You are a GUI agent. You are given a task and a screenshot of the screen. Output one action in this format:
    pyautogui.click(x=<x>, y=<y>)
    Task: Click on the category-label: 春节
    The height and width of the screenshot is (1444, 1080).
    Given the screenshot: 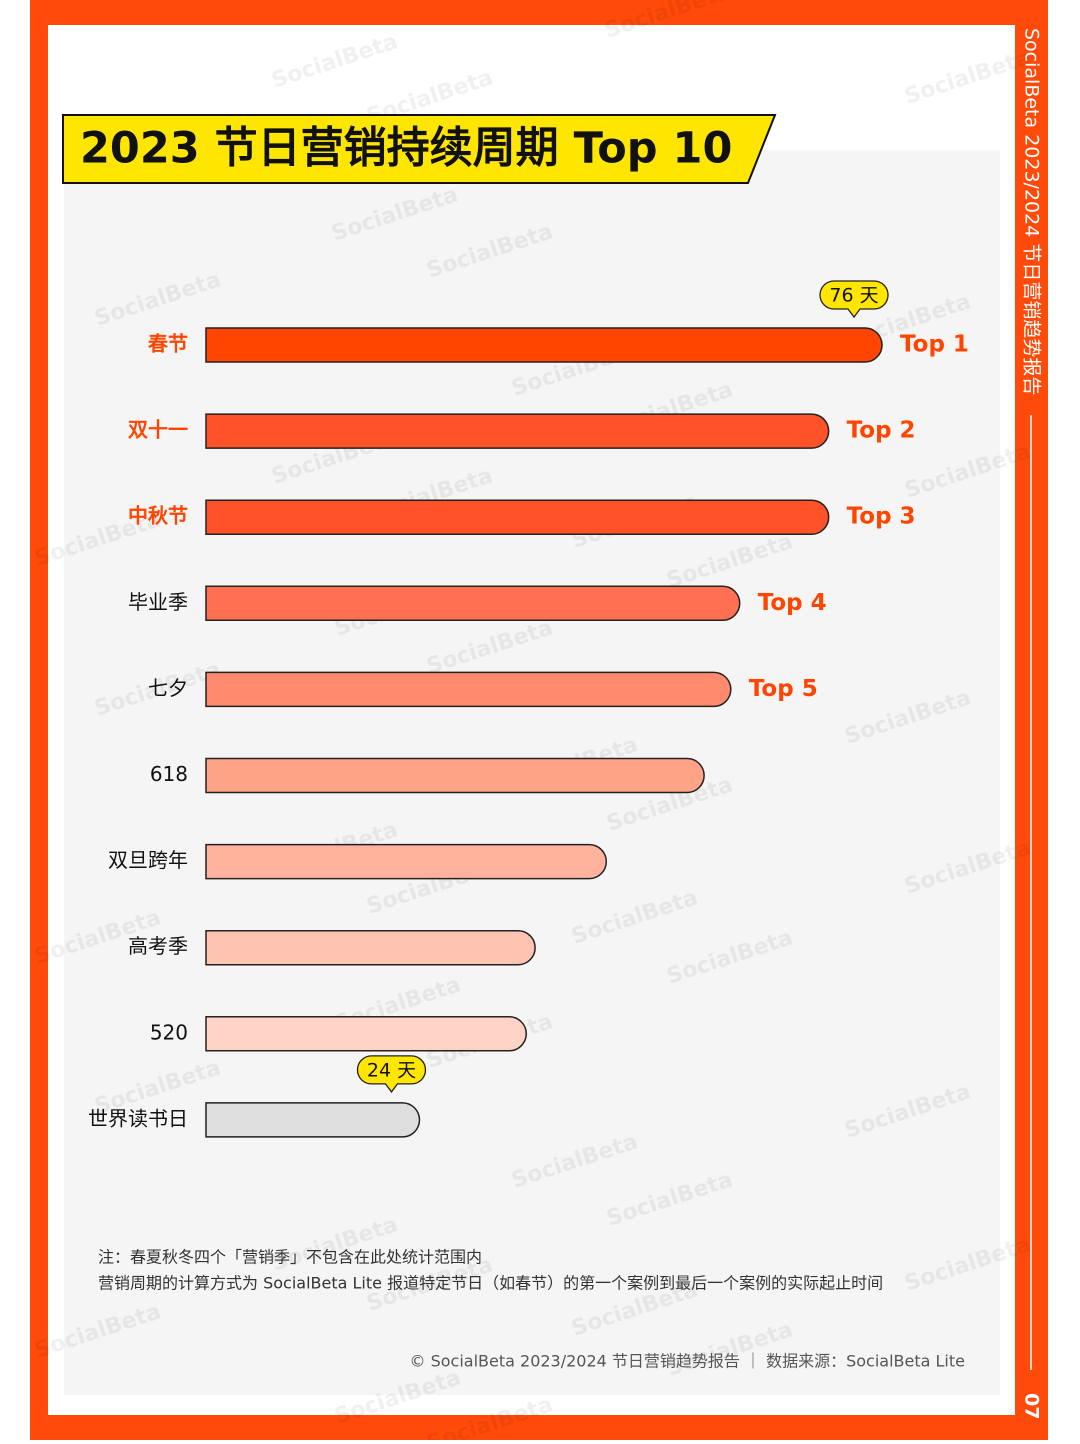 What is the action you would take?
    pyautogui.click(x=167, y=344)
    